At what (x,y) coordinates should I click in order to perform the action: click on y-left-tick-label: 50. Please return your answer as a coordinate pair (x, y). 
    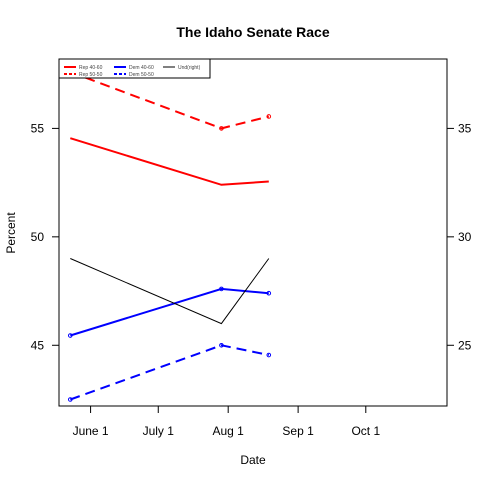
    Looking at the image, I should click on (38, 237).